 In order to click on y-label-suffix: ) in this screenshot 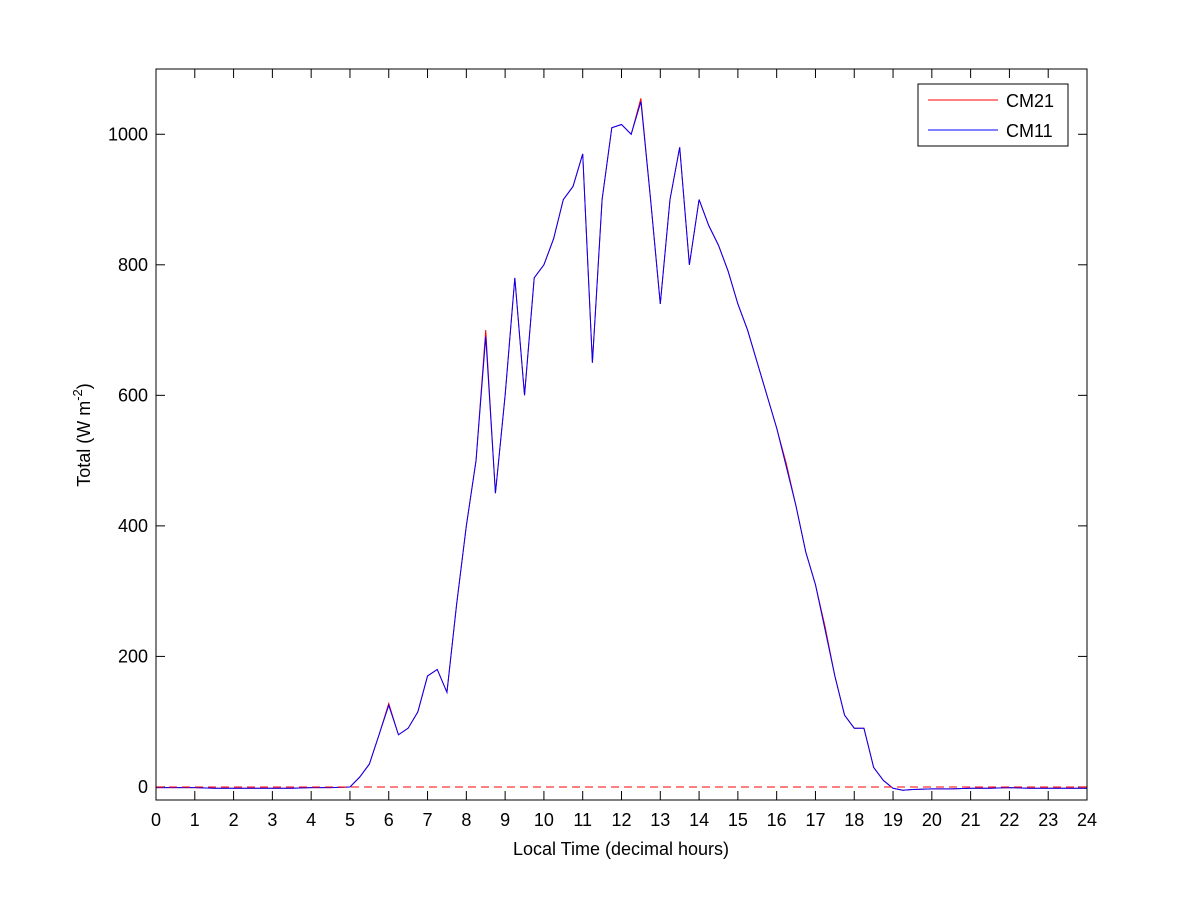, I will do `click(84, 386)`.